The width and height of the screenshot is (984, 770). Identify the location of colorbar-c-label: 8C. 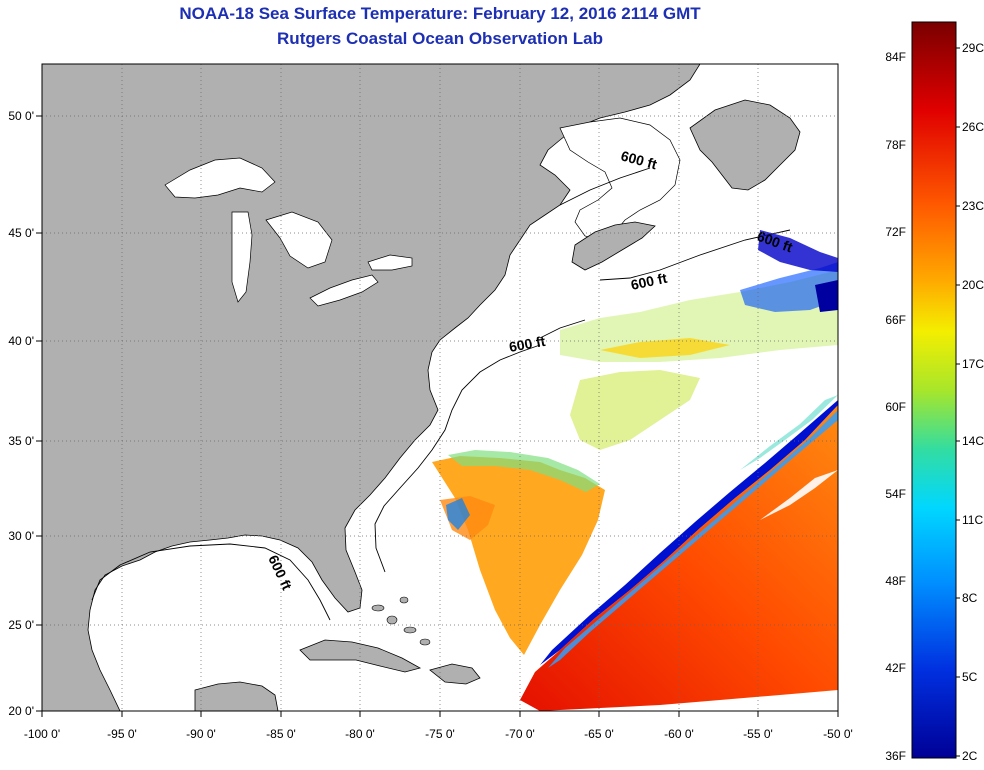
(970, 598).